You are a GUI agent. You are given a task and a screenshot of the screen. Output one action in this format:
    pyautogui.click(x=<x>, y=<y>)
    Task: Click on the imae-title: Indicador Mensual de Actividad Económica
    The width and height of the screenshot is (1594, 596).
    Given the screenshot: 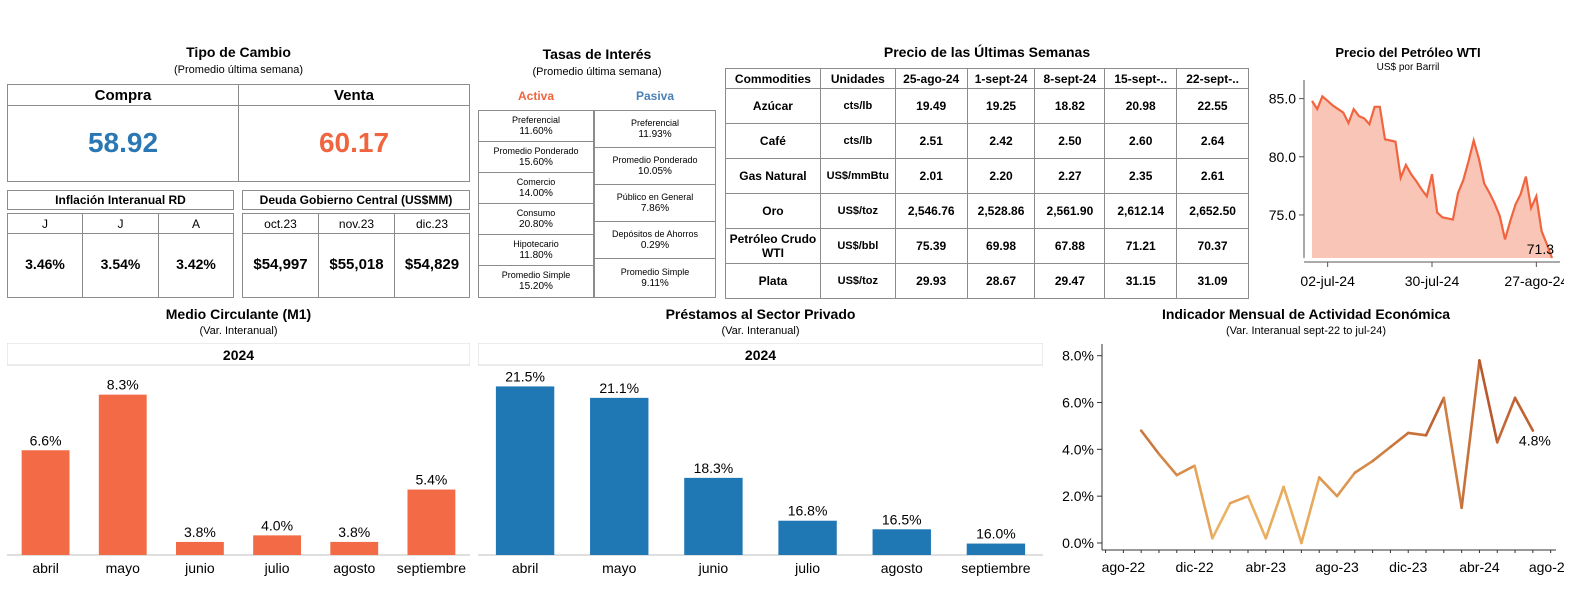 What is the action you would take?
    pyautogui.click(x=1306, y=314)
    